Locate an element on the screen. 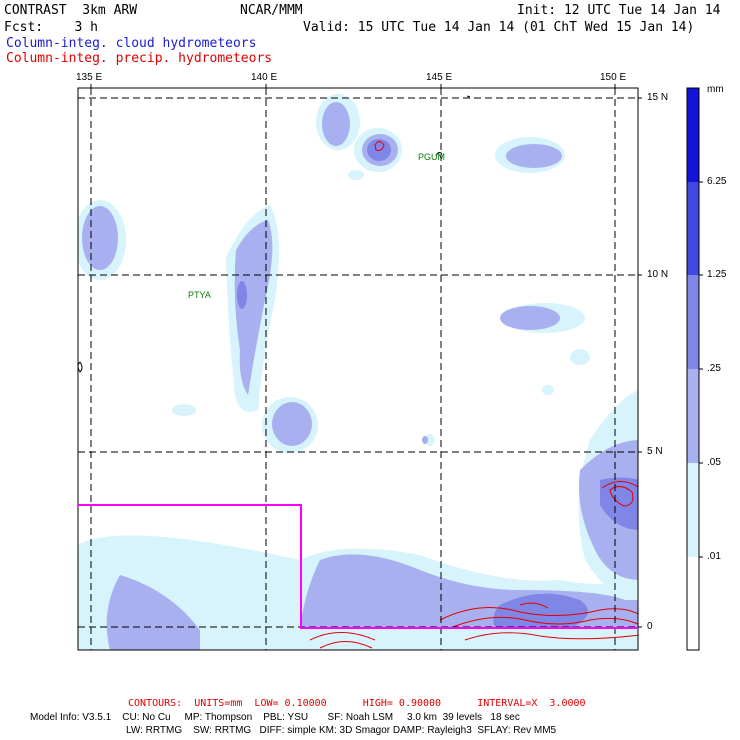  lat-label-5n: 5 N is located at coordinates (655, 451).